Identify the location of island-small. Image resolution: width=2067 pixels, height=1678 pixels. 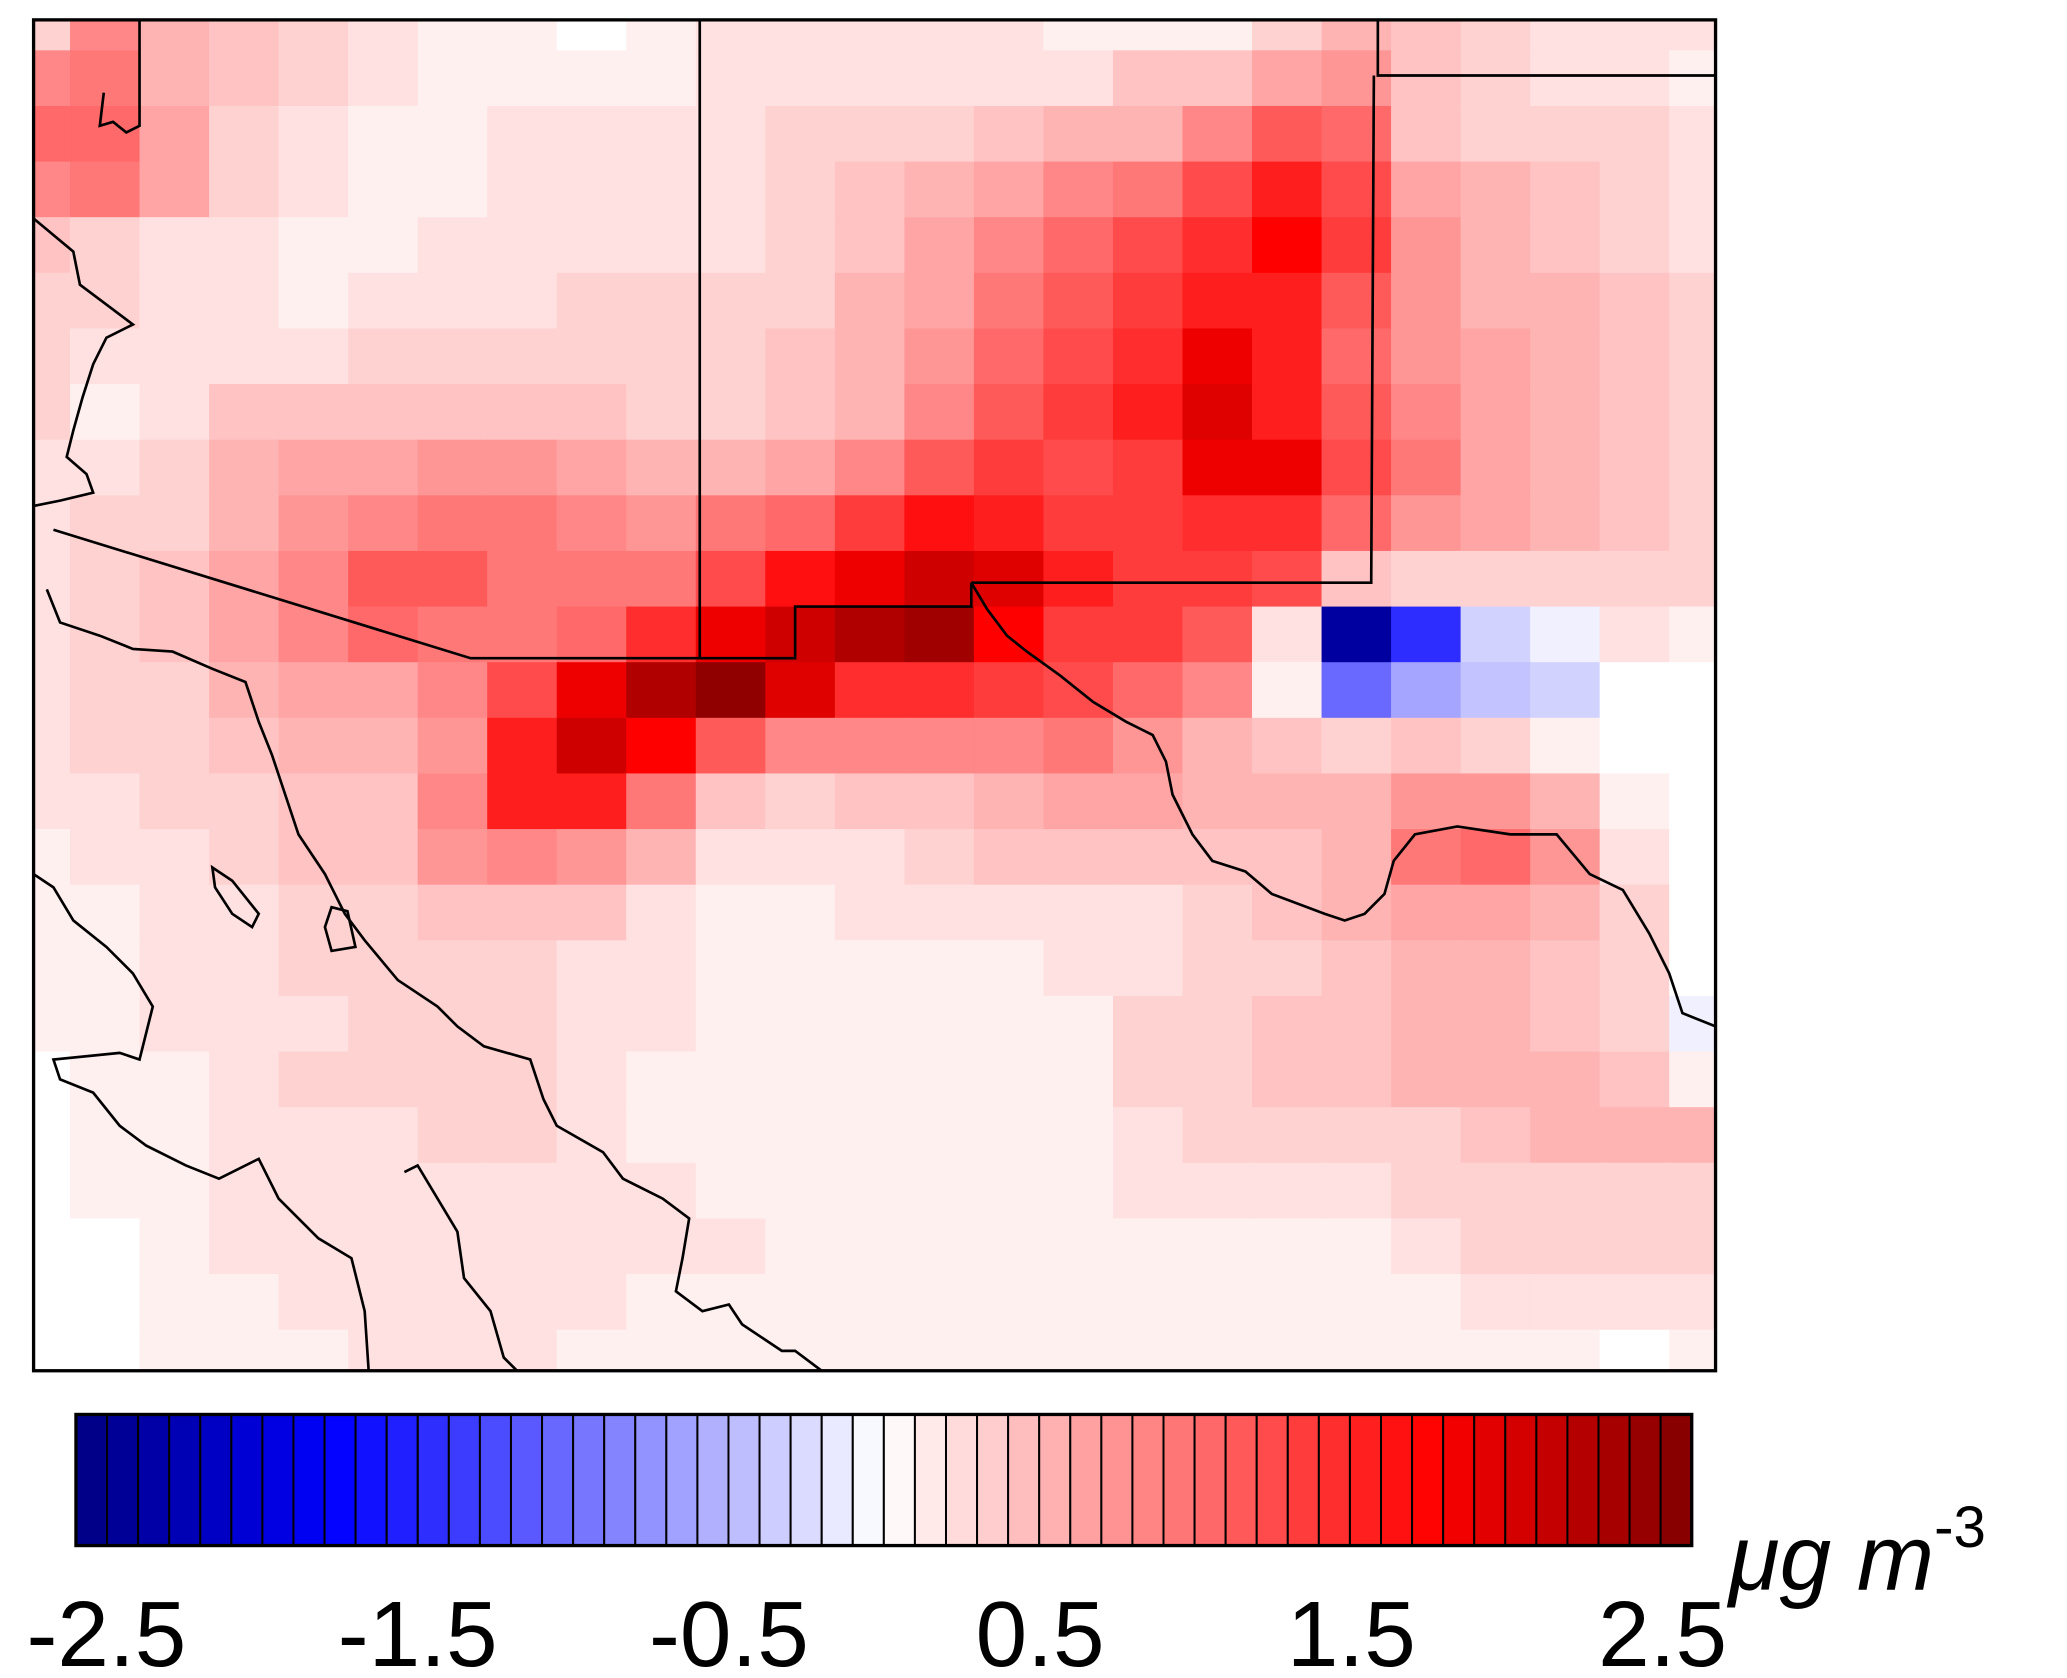
(340, 929).